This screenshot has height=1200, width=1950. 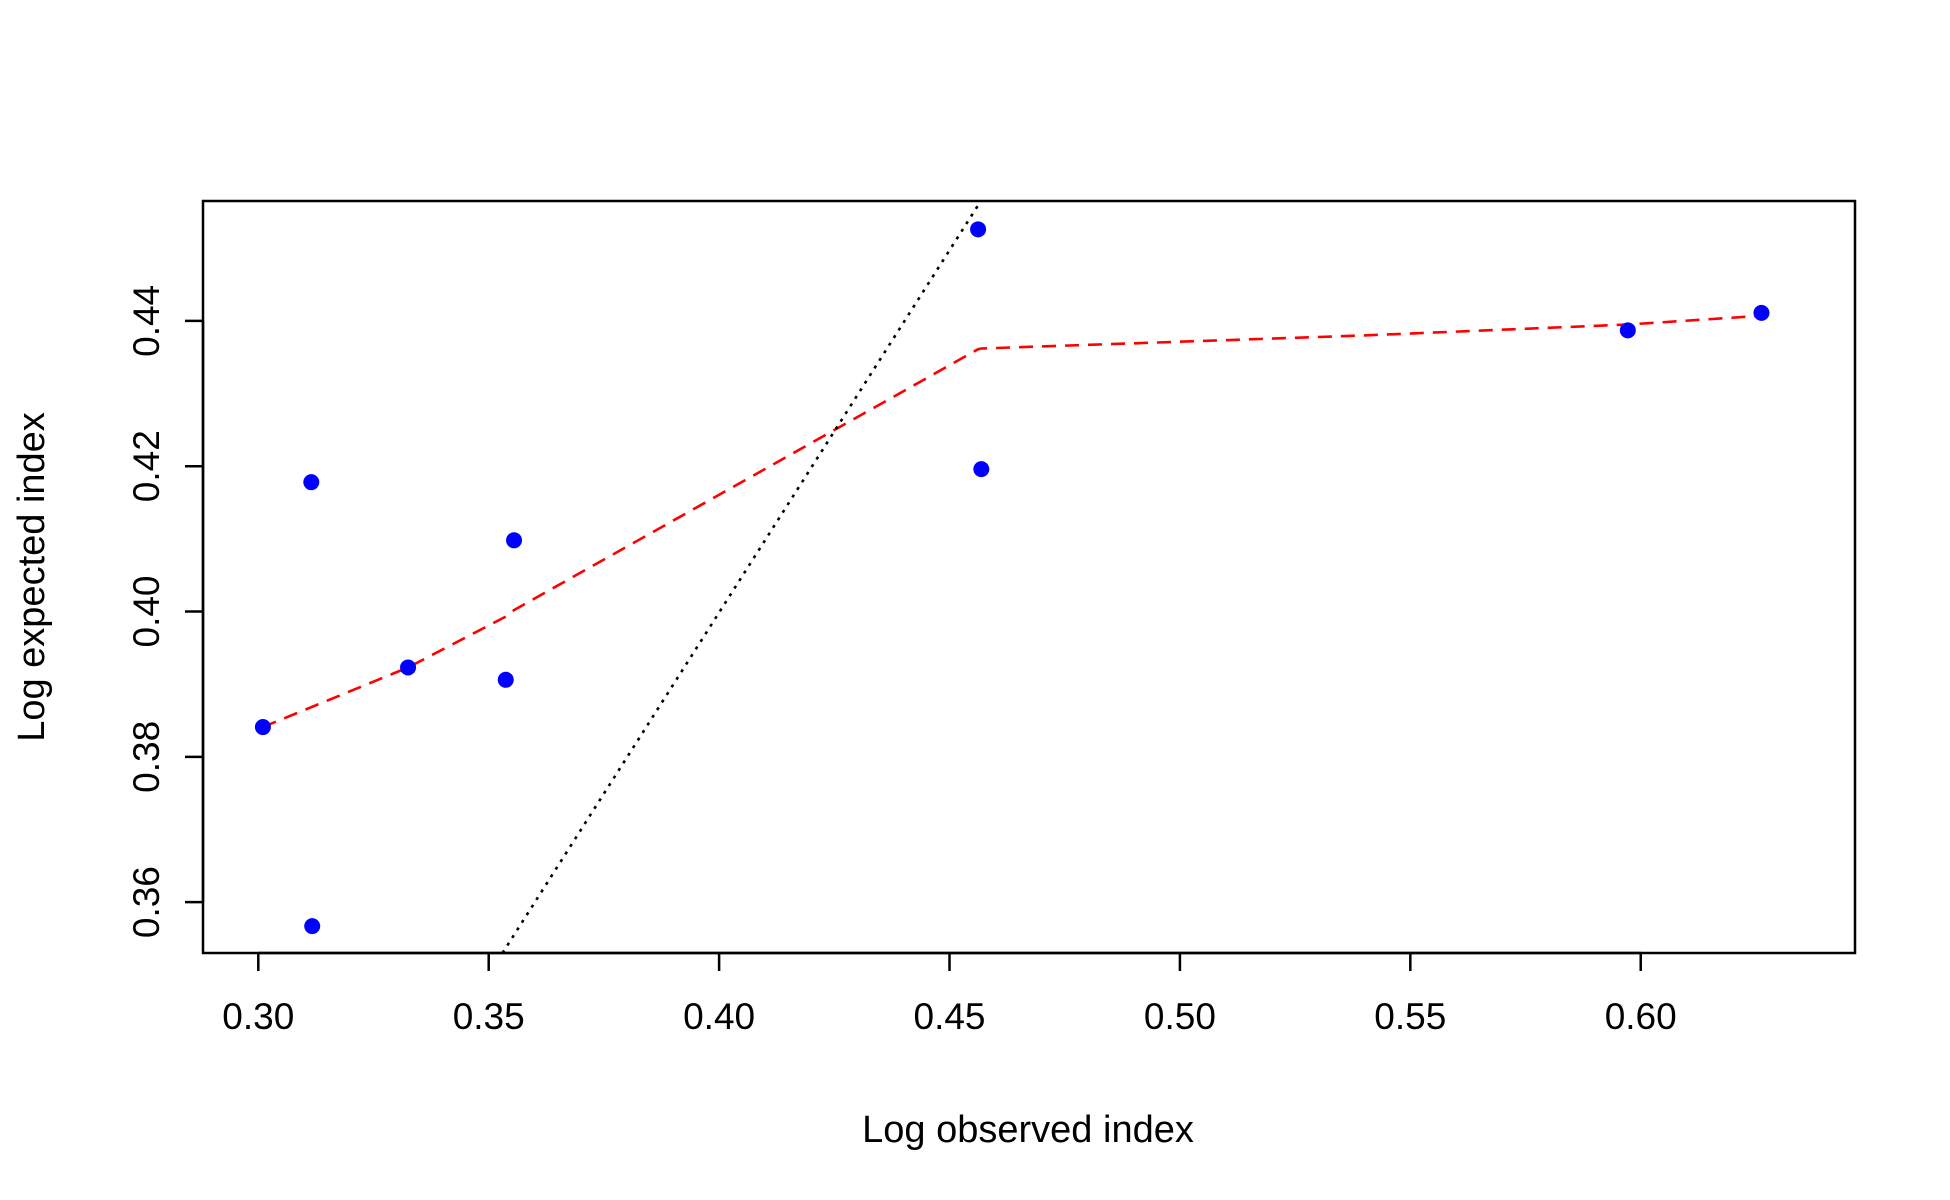 What do you see at coordinates (146, 466) in the screenshot?
I see `y-tick-label: 0.42` at bounding box center [146, 466].